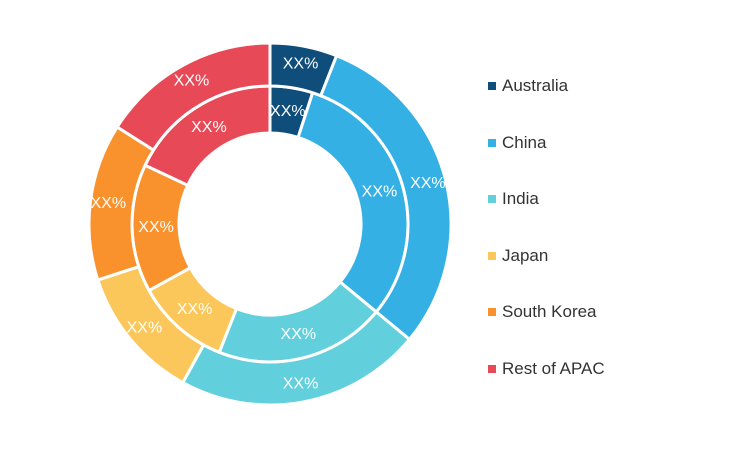  I want to click on legend-item: China, so click(613, 143).